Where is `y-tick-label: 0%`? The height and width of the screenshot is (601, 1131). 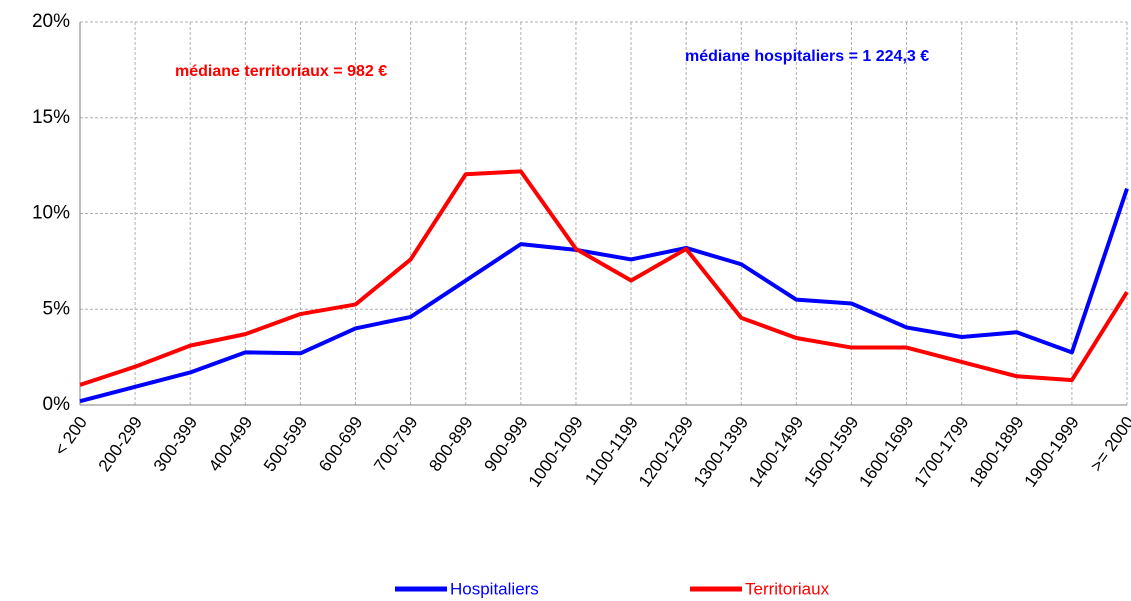 y-tick-label: 0% is located at coordinates (57, 404).